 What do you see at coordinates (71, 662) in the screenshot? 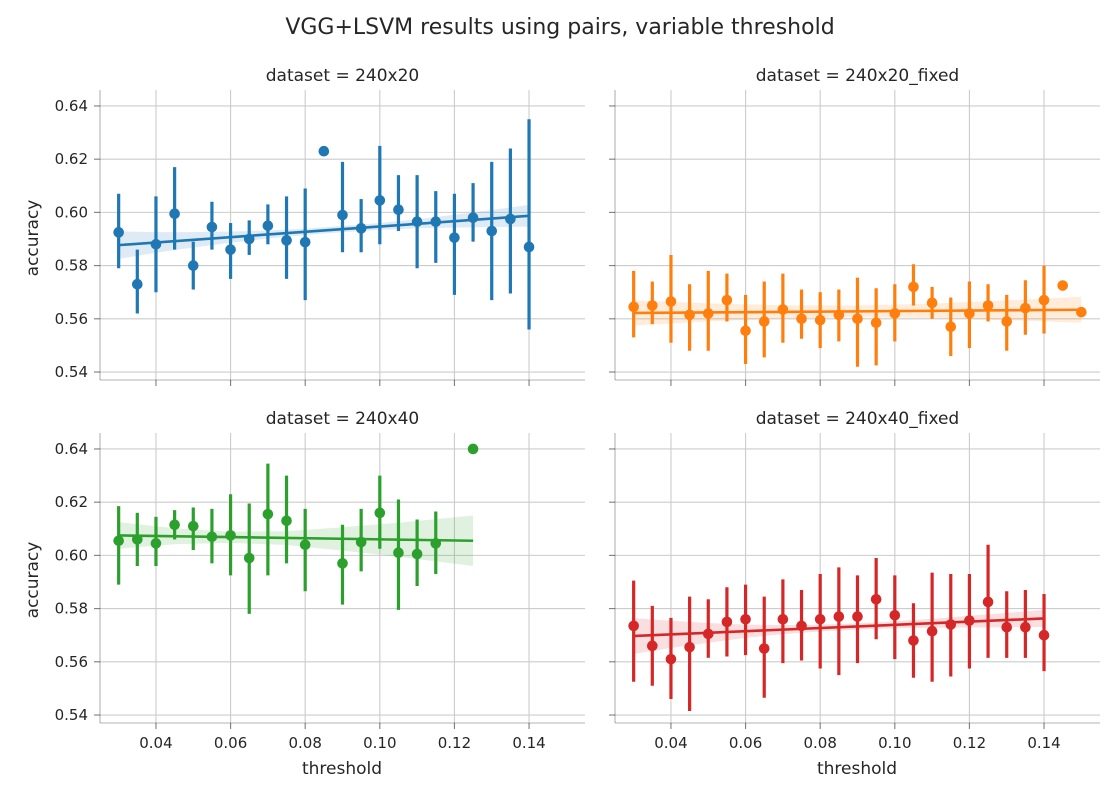
I see `y-tick-label: 0.56` at bounding box center [71, 662].